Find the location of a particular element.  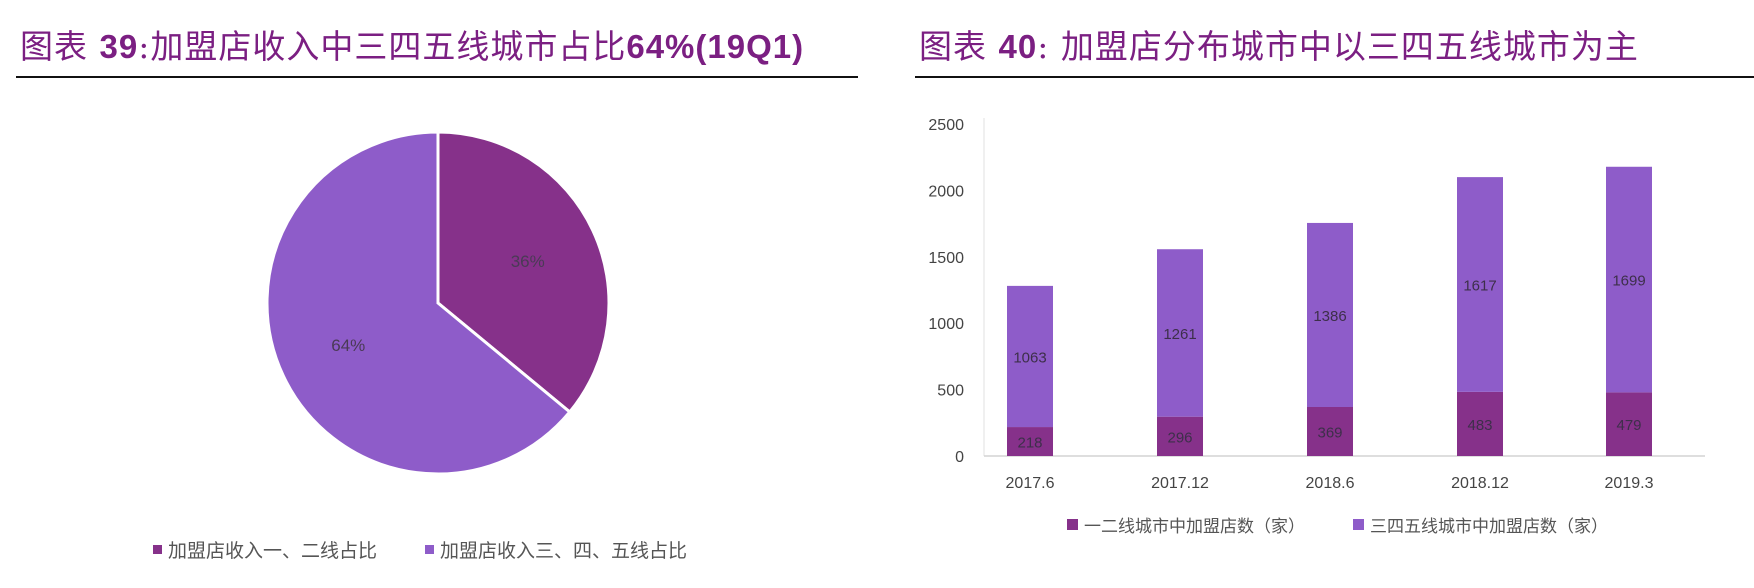

bar-legend-item: 一二线城市中加盟店数（家） is located at coordinates (1186, 524).